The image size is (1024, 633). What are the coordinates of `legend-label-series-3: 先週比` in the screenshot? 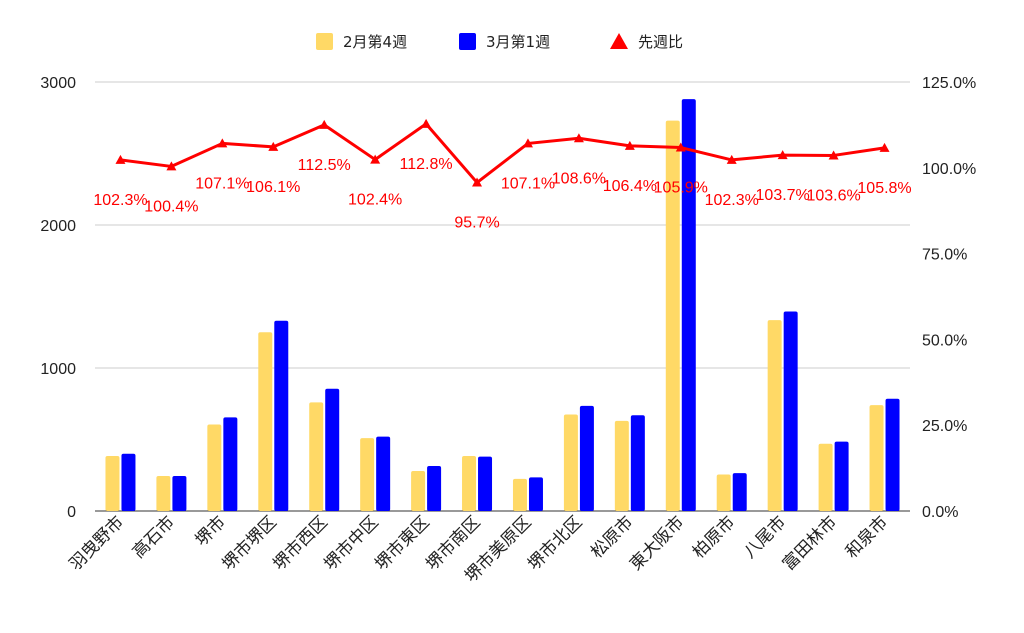 It's located at (661, 41).